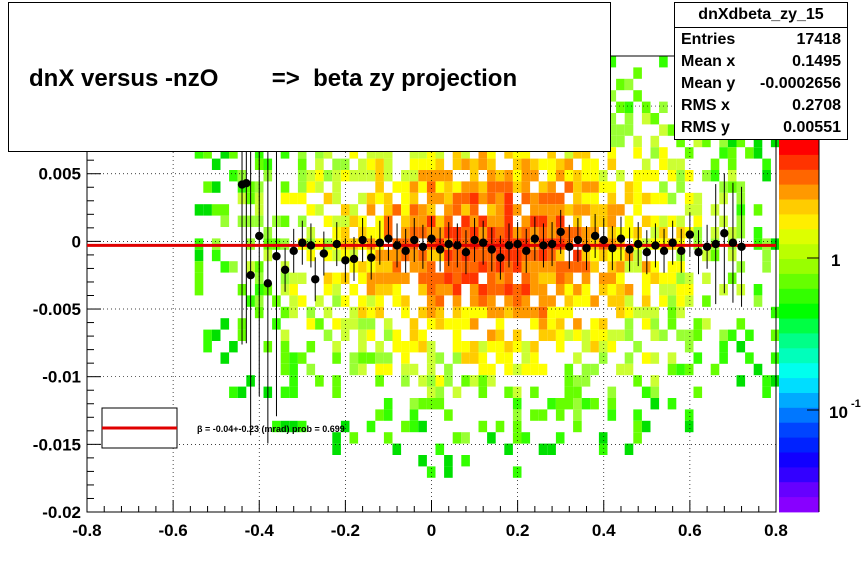  I want to click on stats-label: Mean x, so click(708, 61).